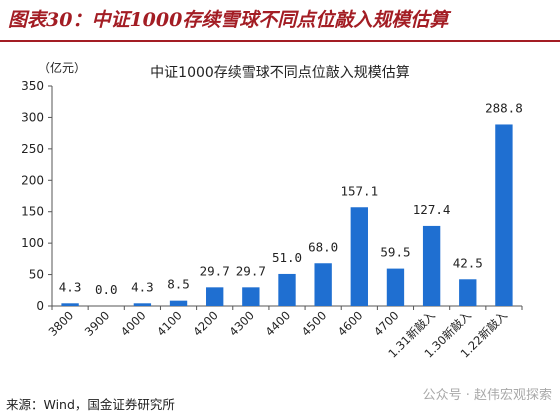  What do you see at coordinates (178, 284) in the screenshot?
I see `bar-value-label: 8.5` at bounding box center [178, 284].